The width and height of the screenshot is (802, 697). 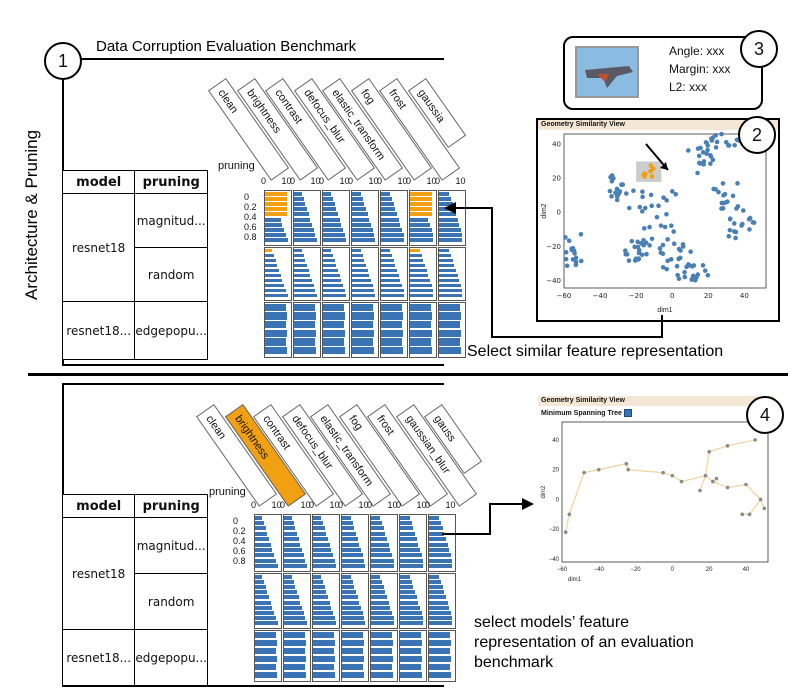 What do you see at coordinates (98, 182) in the screenshot?
I see `col-header-model: model` at bounding box center [98, 182].